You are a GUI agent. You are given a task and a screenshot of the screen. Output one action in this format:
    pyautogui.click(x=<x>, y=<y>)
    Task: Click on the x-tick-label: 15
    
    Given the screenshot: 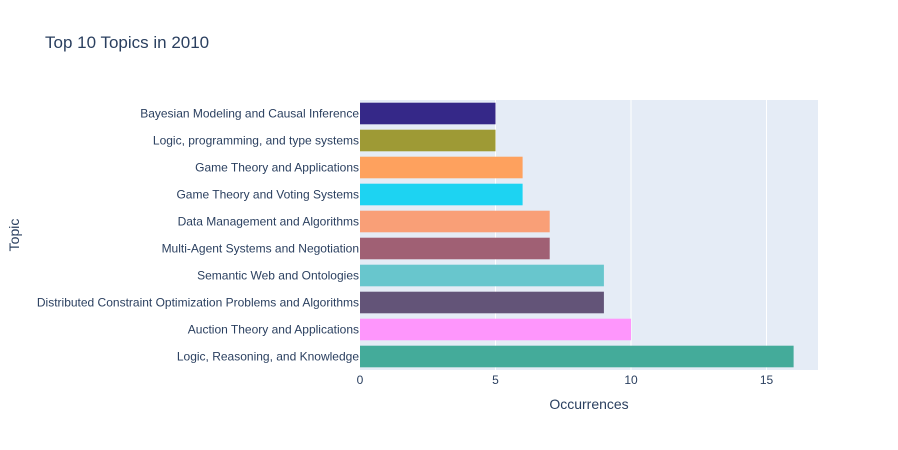 What is the action you would take?
    pyautogui.click(x=767, y=380)
    